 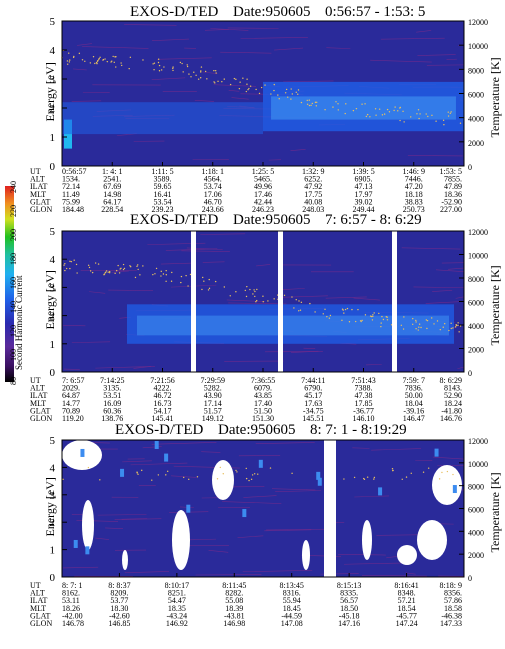 I want to click on panel-1-ytick-right-label: 10000, so click(x=478, y=46).